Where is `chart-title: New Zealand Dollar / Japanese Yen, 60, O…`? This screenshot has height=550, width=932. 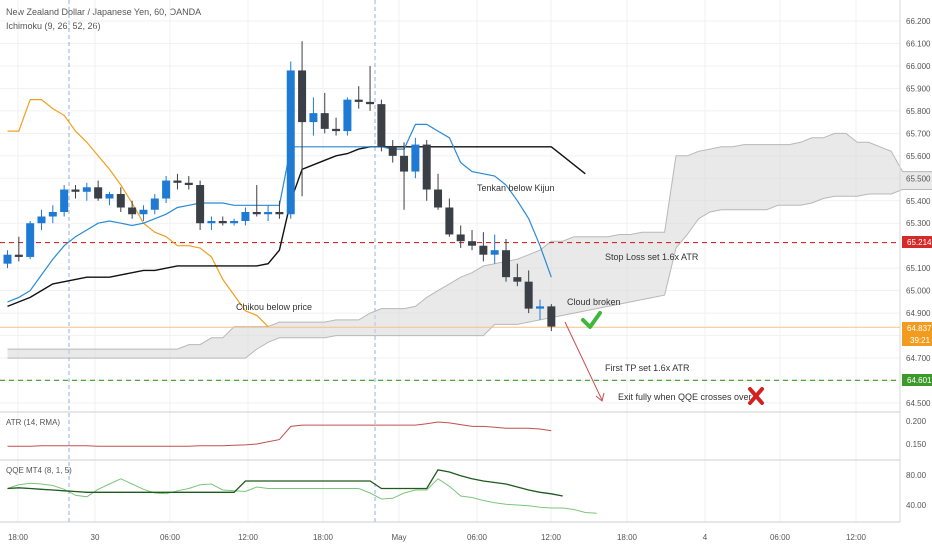 chart-title: New Zealand Dollar / Japanese Yen, 60, O… is located at coordinates (103, 12).